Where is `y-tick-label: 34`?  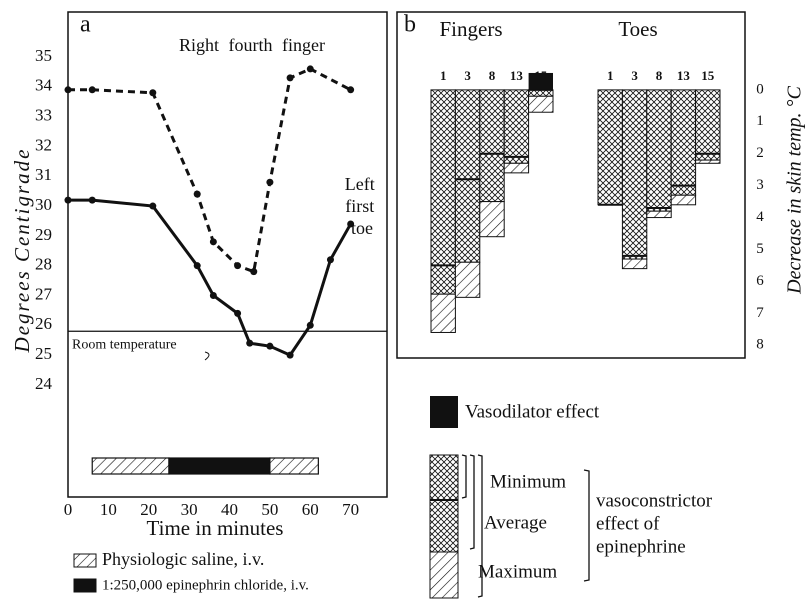 y-tick-label: 34 is located at coordinates (44, 85).